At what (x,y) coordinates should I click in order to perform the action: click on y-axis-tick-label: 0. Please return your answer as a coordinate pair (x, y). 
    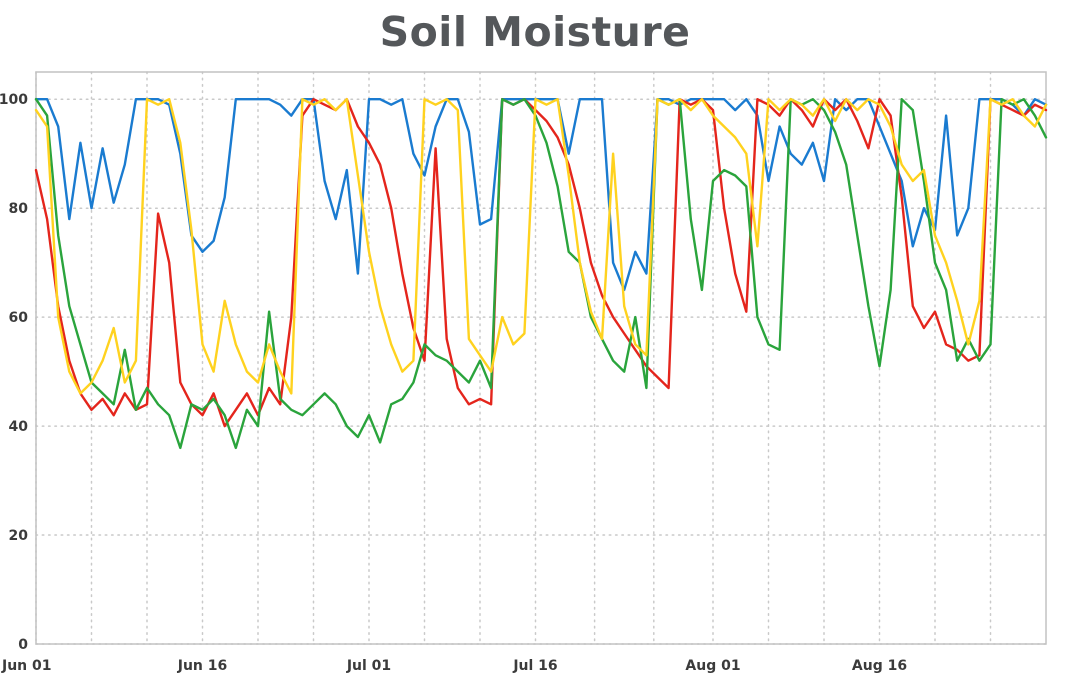
    Looking at the image, I should click on (23, 645).